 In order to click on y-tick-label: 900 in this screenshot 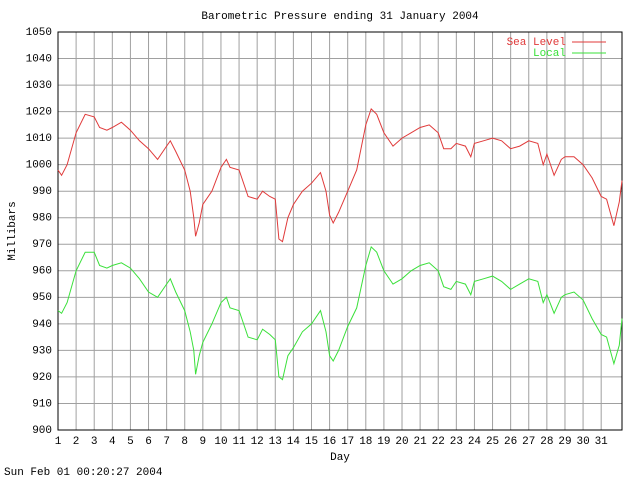, I will do `click(42, 431)`.